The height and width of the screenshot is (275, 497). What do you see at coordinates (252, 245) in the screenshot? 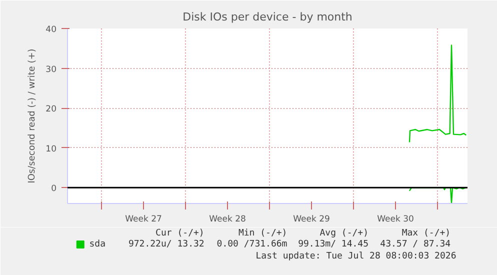
I see `text: 0.00 /731.66m` at bounding box center [252, 245].